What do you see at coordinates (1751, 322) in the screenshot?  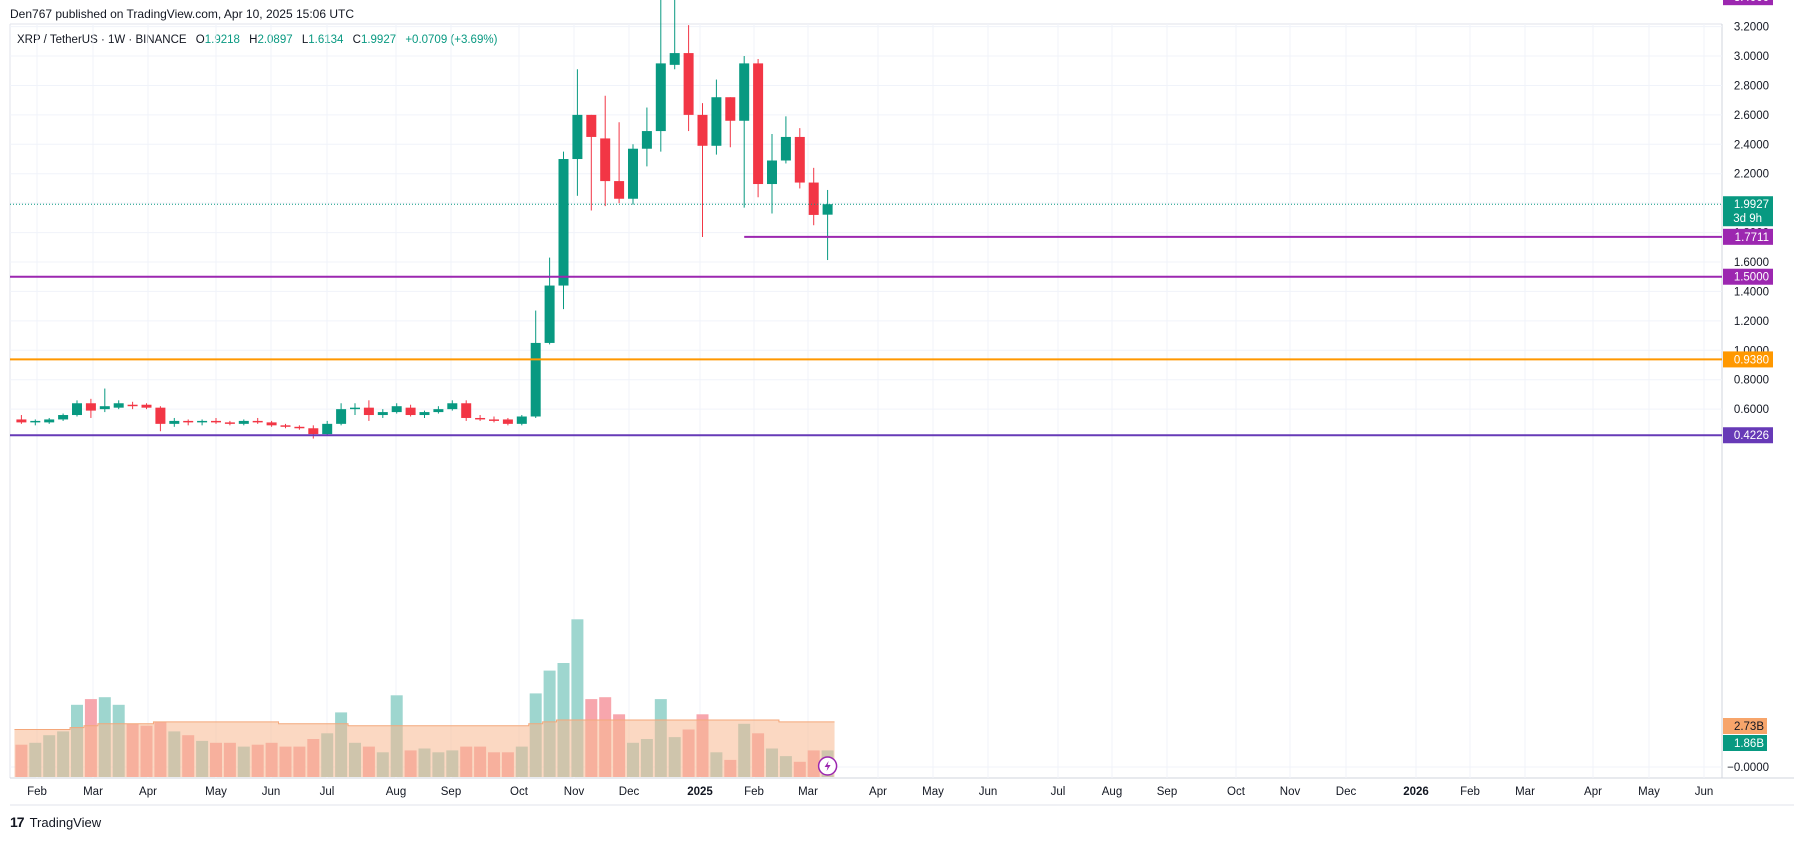 I see `price-tick-label: 1.2000` at bounding box center [1751, 322].